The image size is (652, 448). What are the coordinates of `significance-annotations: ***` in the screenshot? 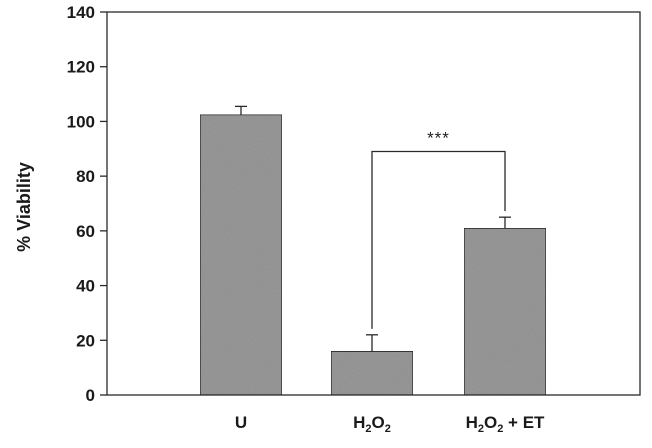 It's located at (438, 229).